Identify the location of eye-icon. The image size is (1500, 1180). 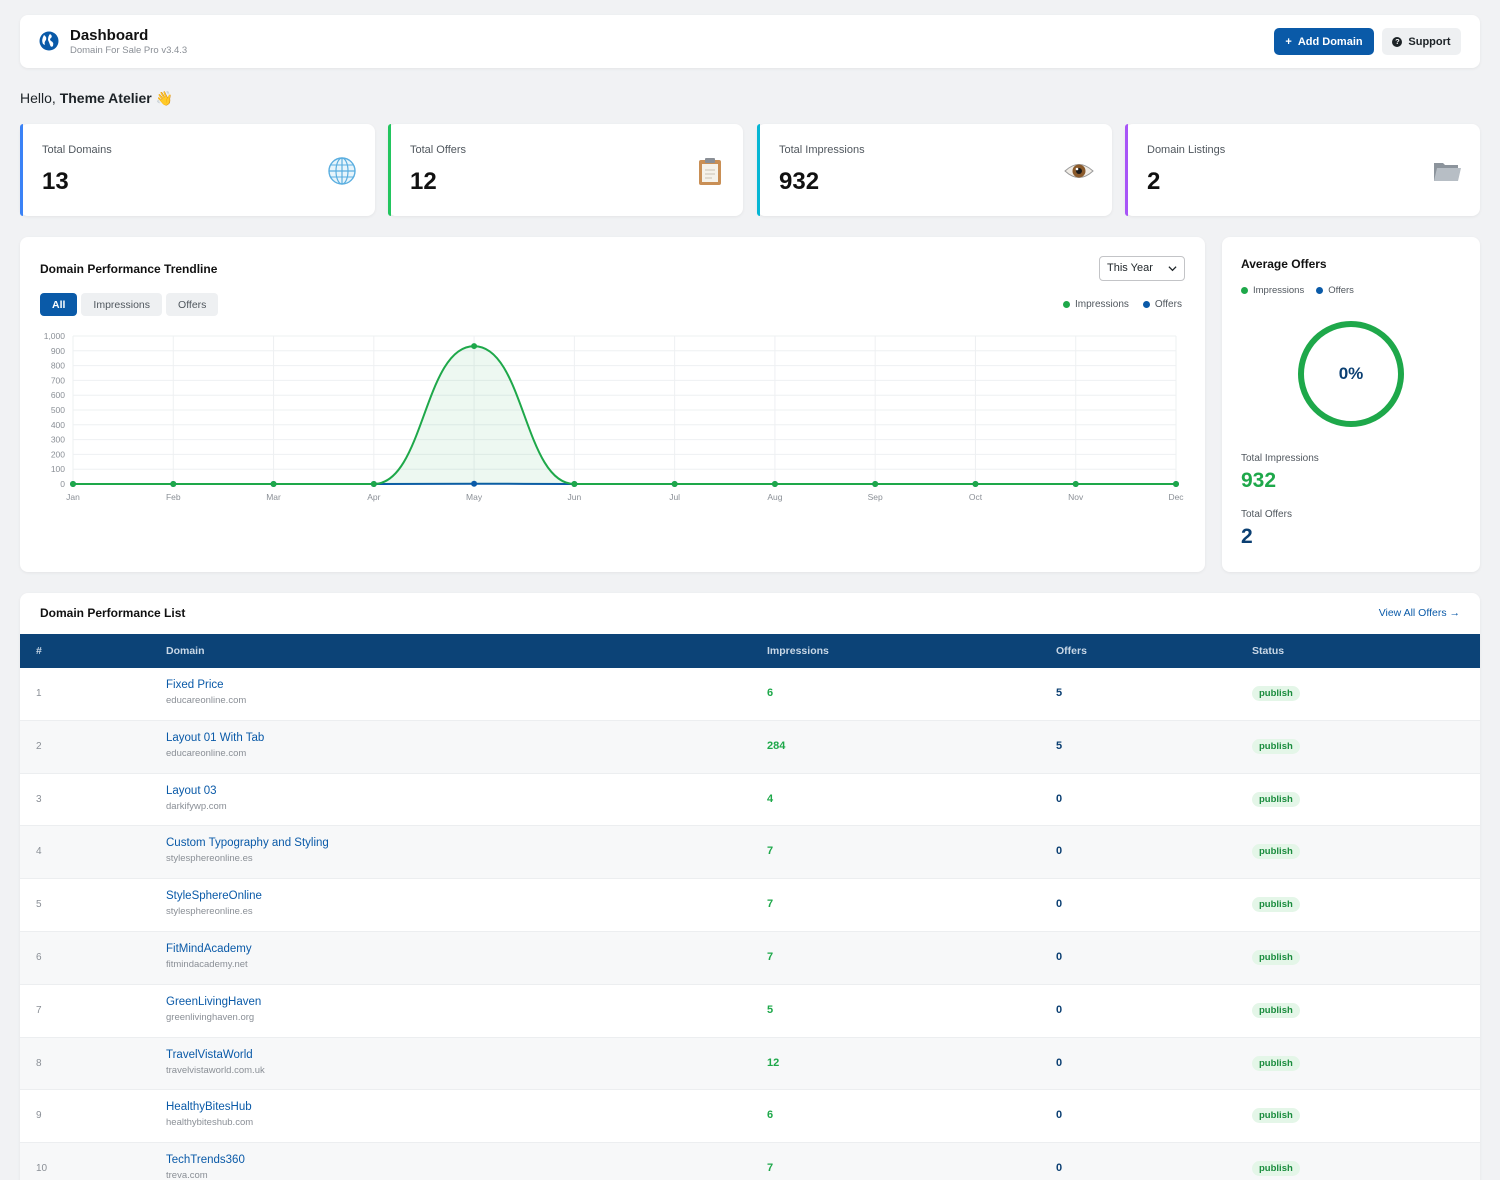
(1079, 171).